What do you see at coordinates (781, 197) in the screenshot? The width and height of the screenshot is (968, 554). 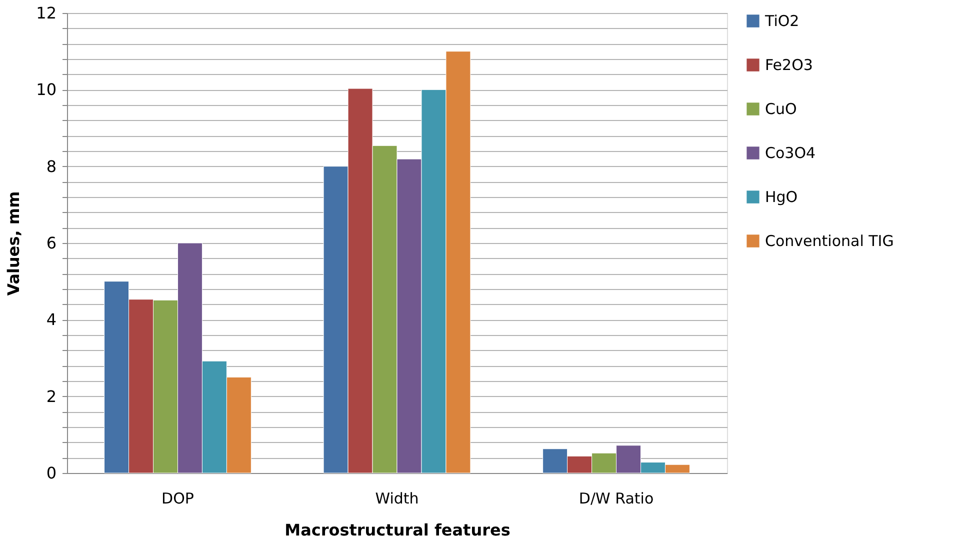 I see `legend-label: HgO` at bounding box center [781, 197].